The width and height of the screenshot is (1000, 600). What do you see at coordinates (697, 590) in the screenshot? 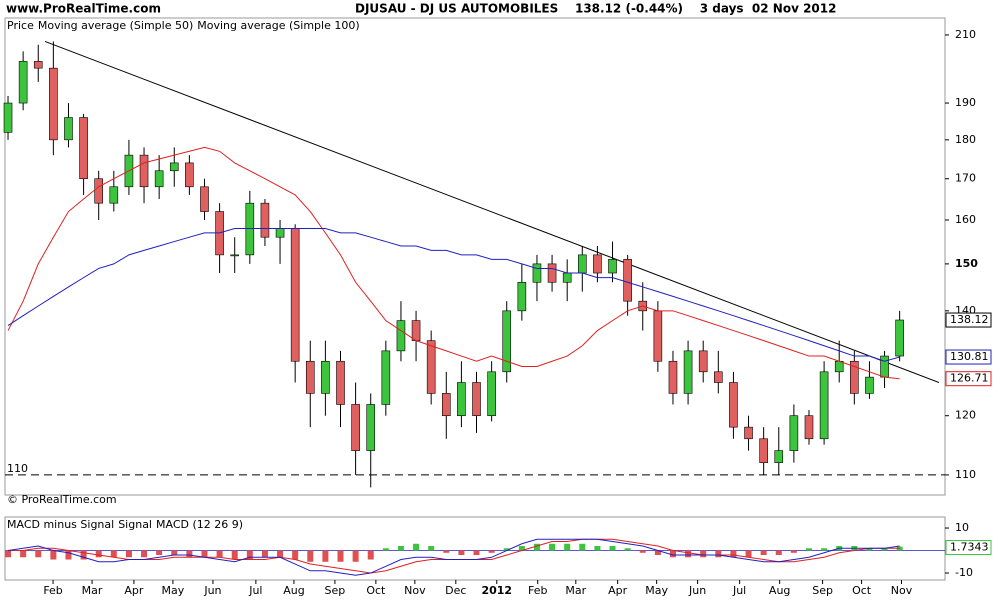
I see `x-tick-label: Jun` at bounding box center [697, 590].